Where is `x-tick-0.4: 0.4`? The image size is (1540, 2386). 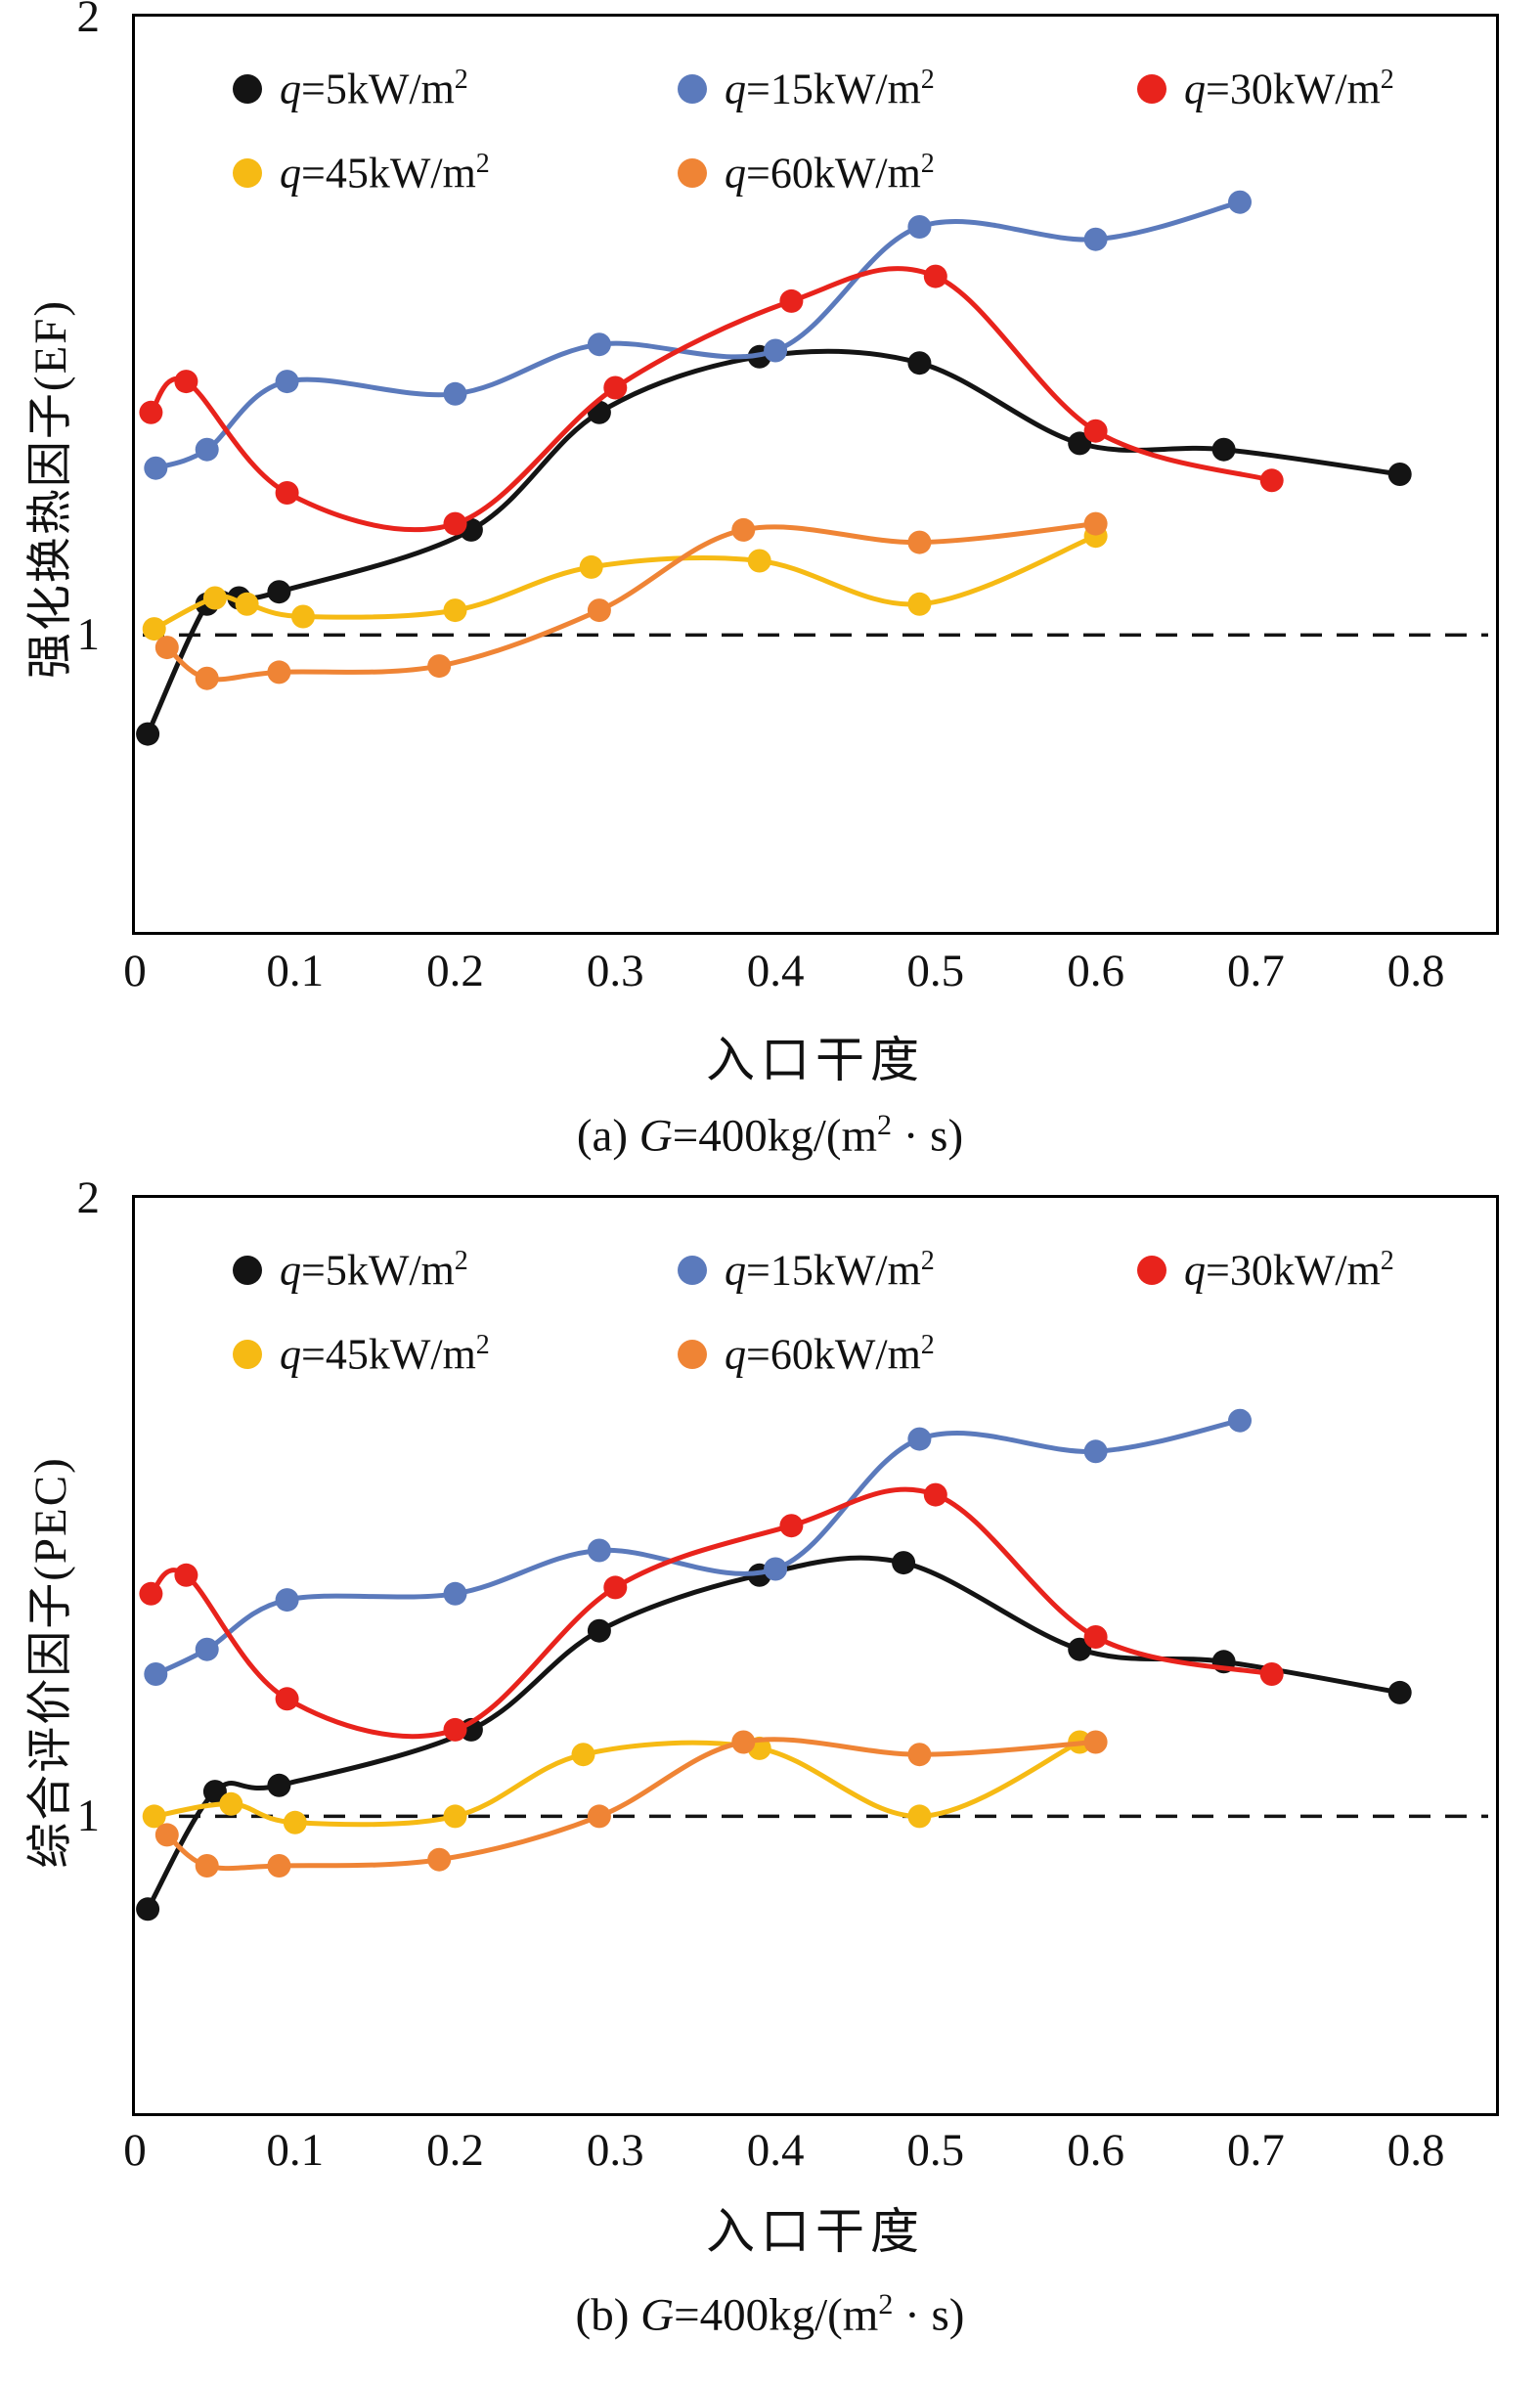
x-tick-0.4: 0.4 is located at coordinates (775, 2151).